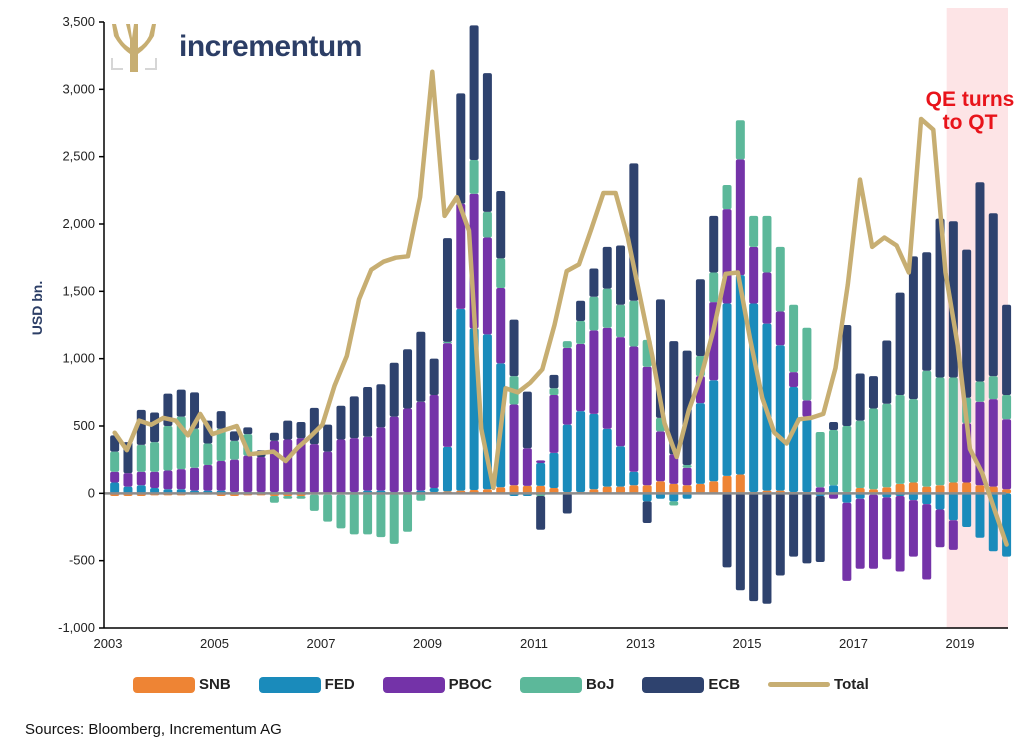 The height and width of the screenshot is (747, 1028). What do you see at coordinates (84, 425) in the screenshot?
I see `y-tick-label: 500` at bounding box center [84, 425].